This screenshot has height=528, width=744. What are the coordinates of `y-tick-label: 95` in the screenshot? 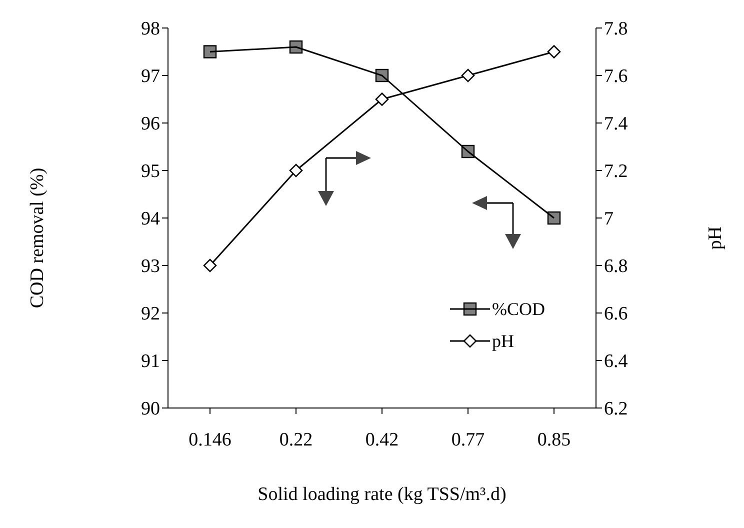 It's located at (150, 171).